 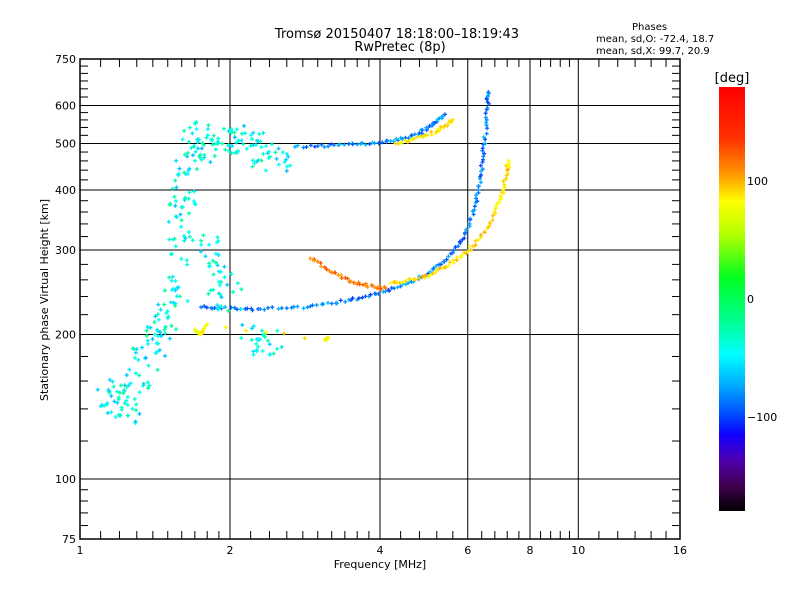 I want to click on x-tick-label: 6, so click(x=467, y=550).